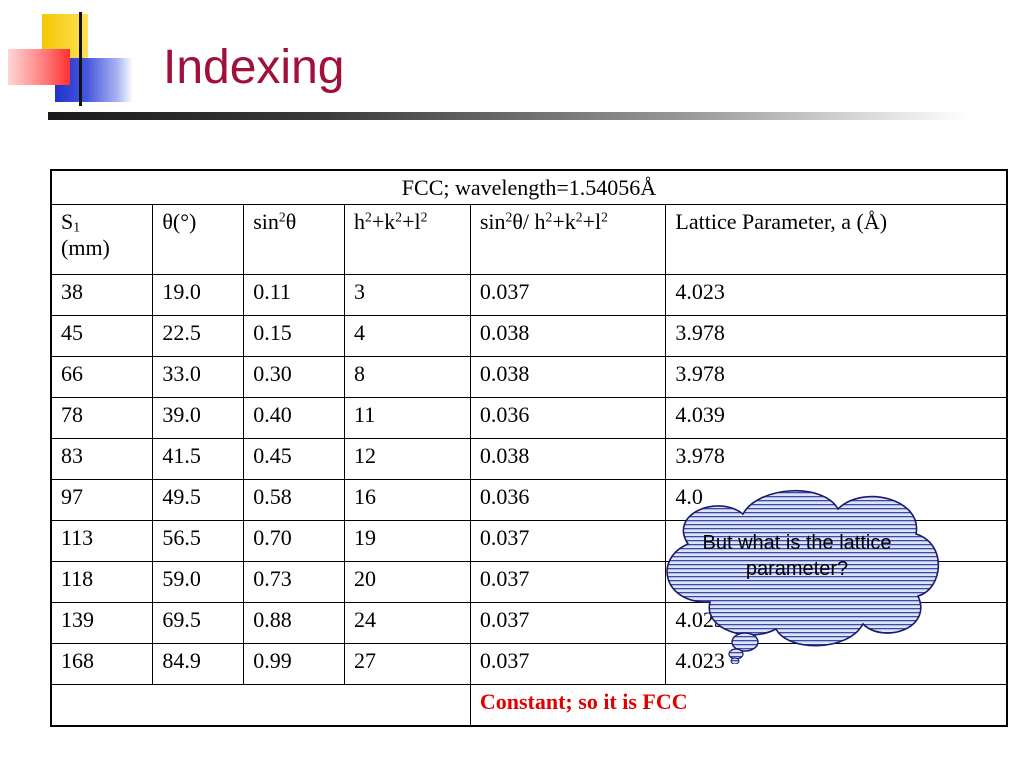  What do you see at coordinates (836, 240) in the screenshot?
I see `header-lattice-parameter: Lattice Parameter, a (Å)` at bounding box center [836, 240].